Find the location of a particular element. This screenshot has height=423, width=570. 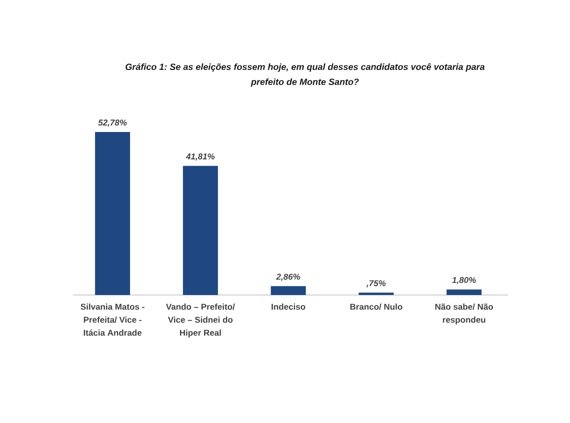

data-label: 2,86% is located at coordinates (288, 277).